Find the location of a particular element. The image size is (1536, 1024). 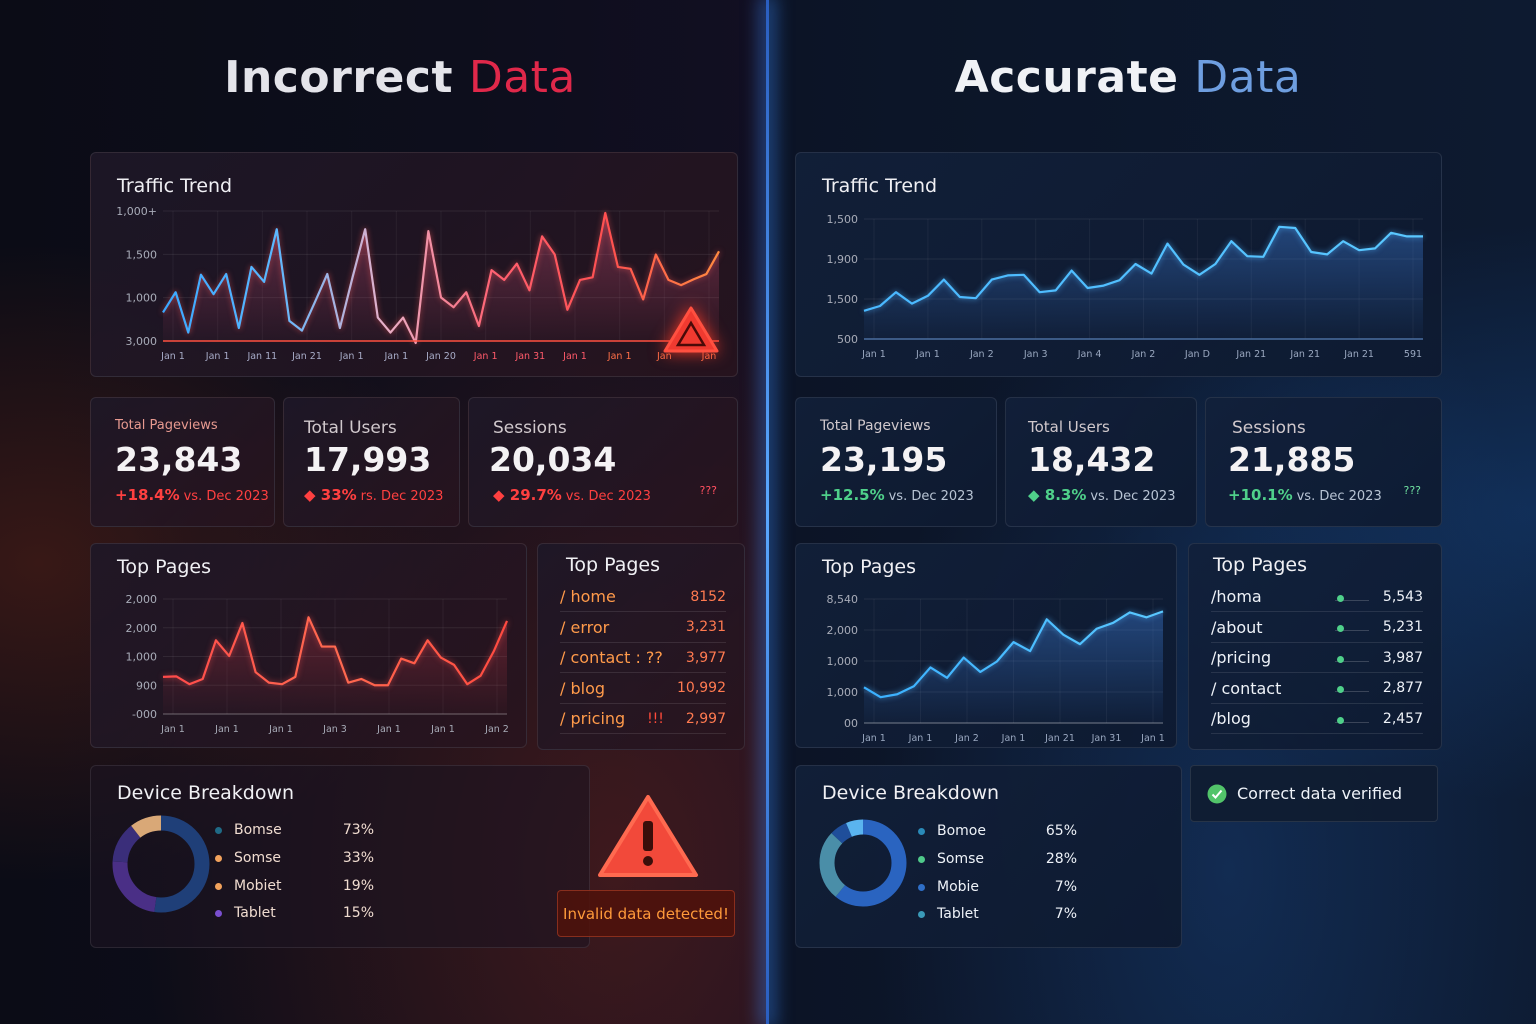

delta-value: +18.4% is located at coordinates (147, 495).